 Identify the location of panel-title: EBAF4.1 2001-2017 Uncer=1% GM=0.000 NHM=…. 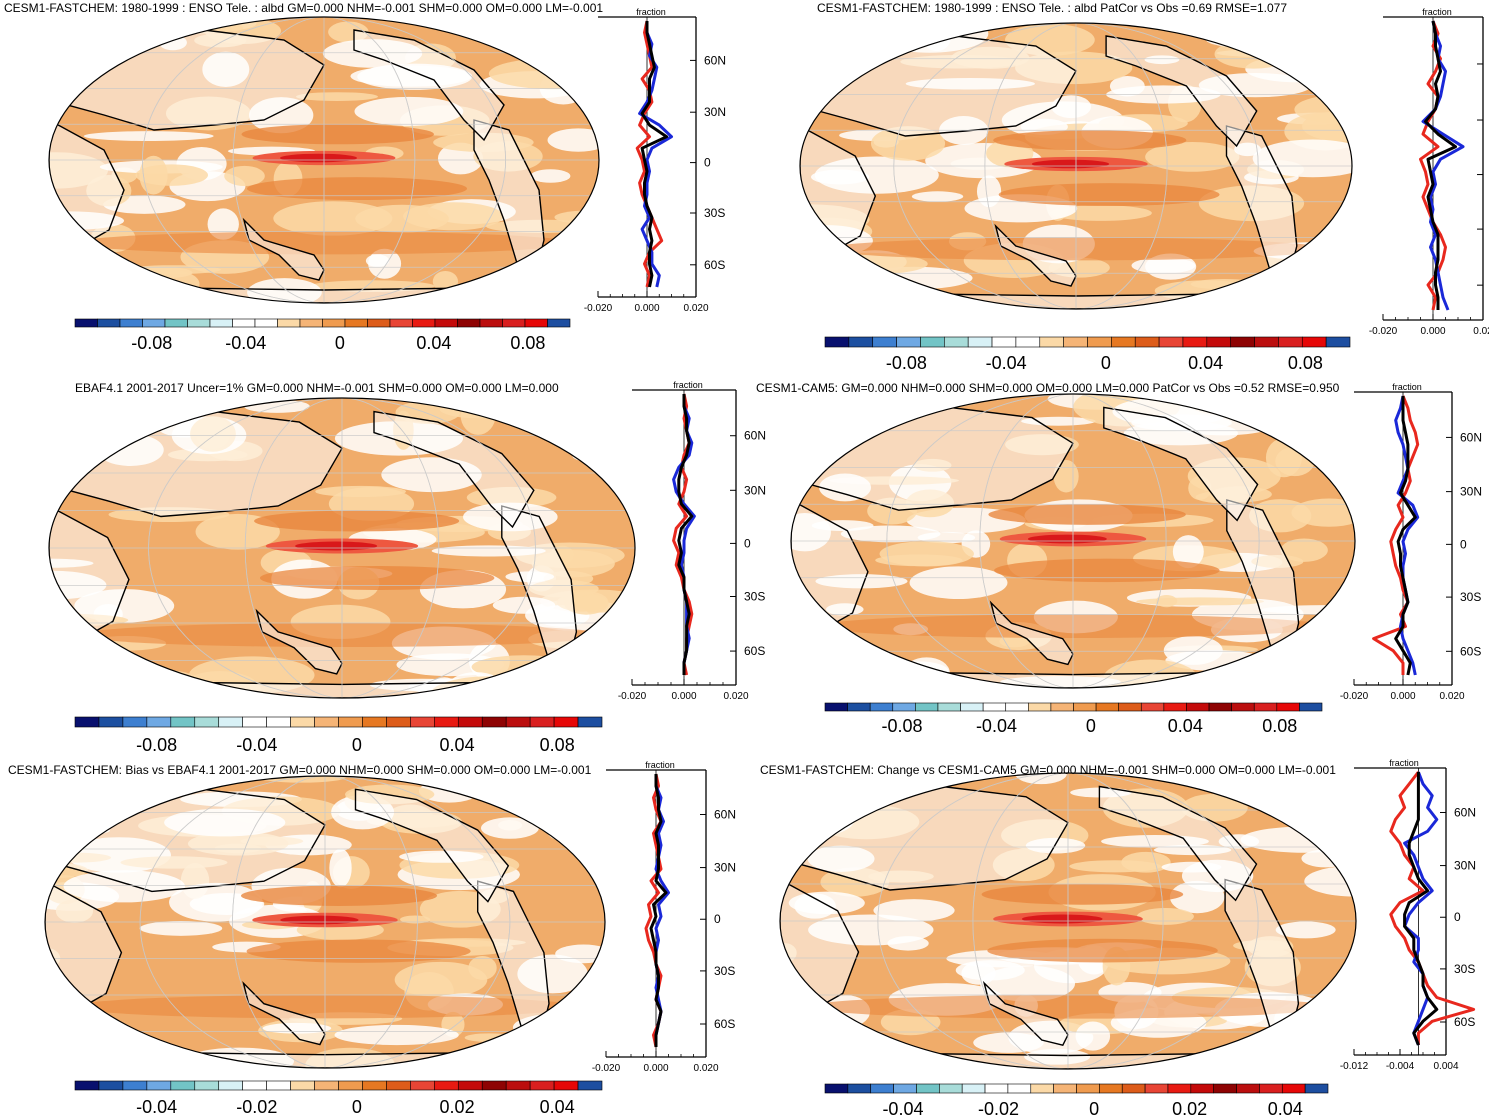
(317, 388).